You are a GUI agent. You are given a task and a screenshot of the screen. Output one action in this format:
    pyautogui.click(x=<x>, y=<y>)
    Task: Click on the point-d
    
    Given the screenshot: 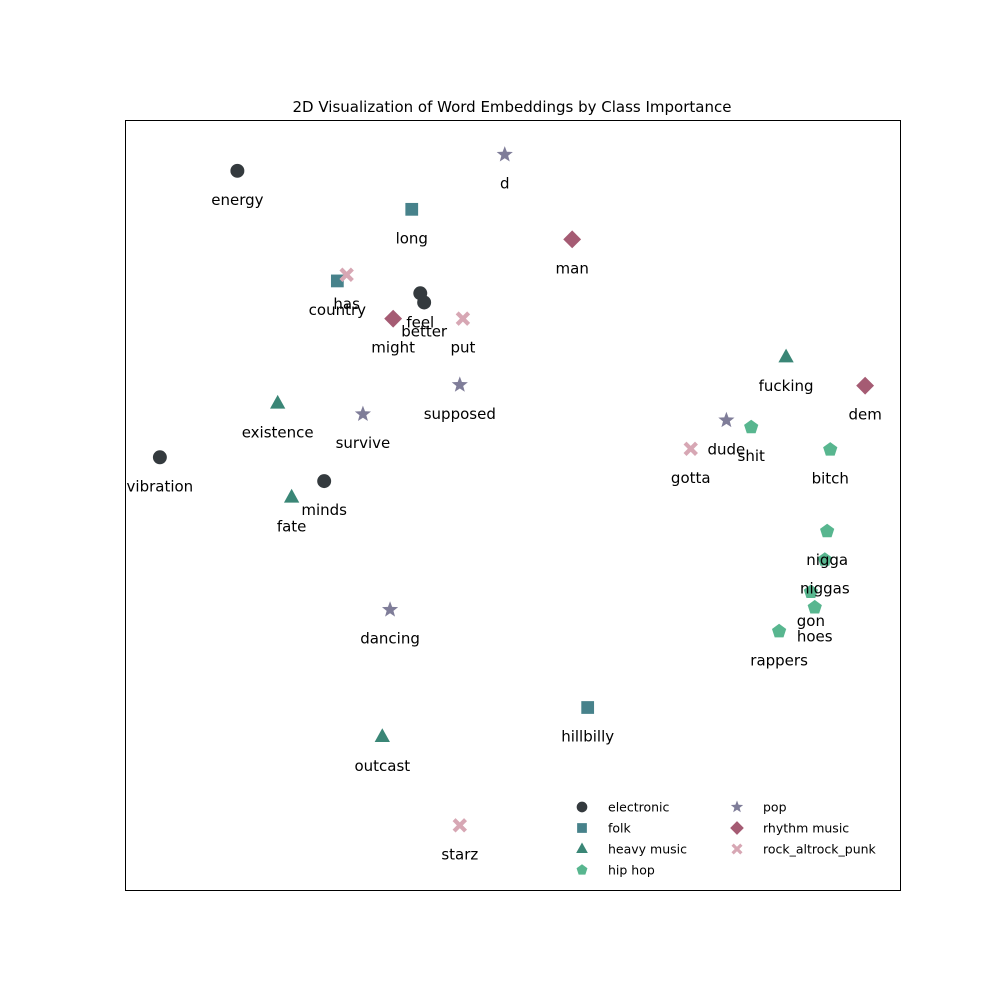 What is the action you would take?
    pyautogui.click(x=504, y=154)
    